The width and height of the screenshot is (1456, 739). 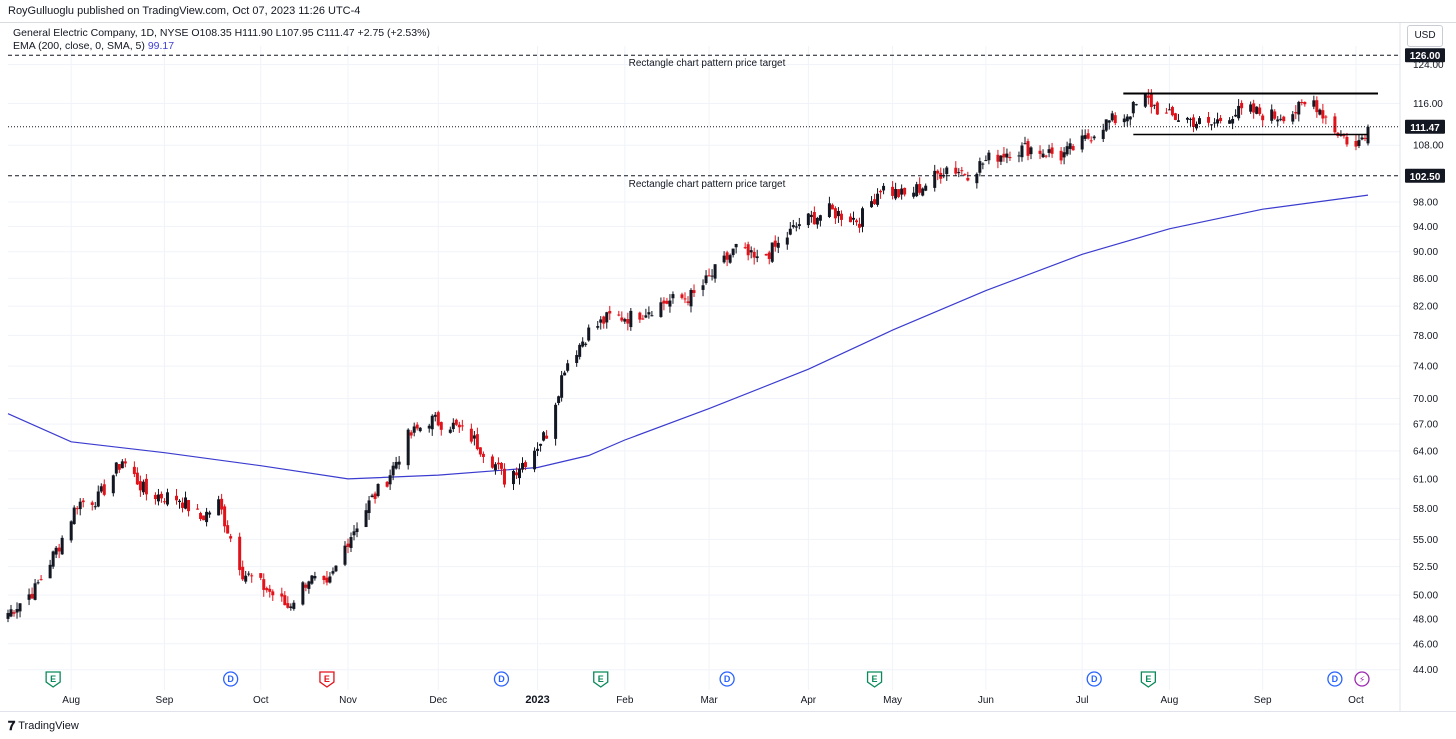 I want to click on event-markers: E D E D E D E D E D ⚡, so click(x=707, y=679).